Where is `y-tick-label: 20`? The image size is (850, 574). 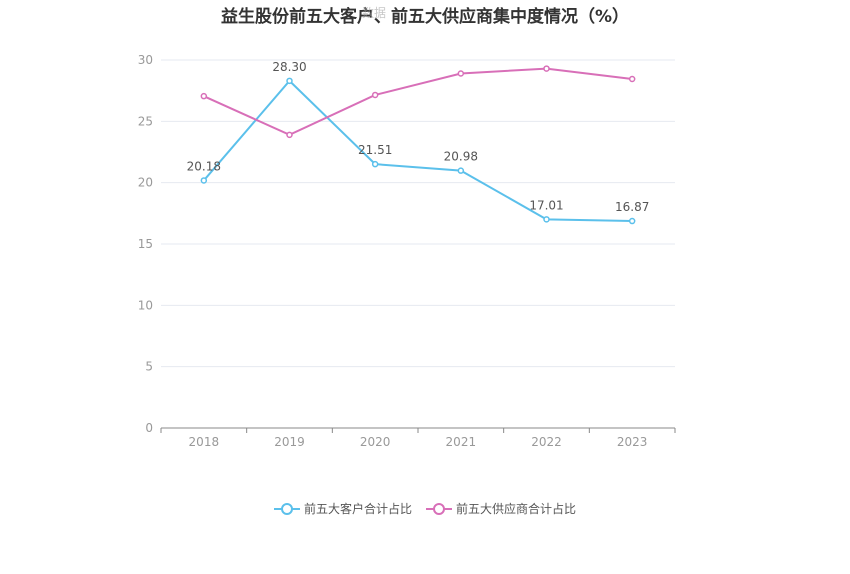
y-tick-label: 20 is located at coordinates (145, 183).